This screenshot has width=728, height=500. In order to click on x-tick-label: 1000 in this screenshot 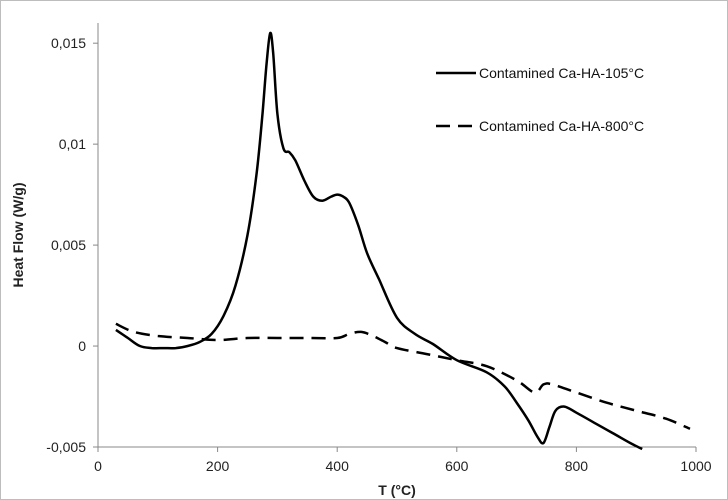, I will do `click(695, 466)`.